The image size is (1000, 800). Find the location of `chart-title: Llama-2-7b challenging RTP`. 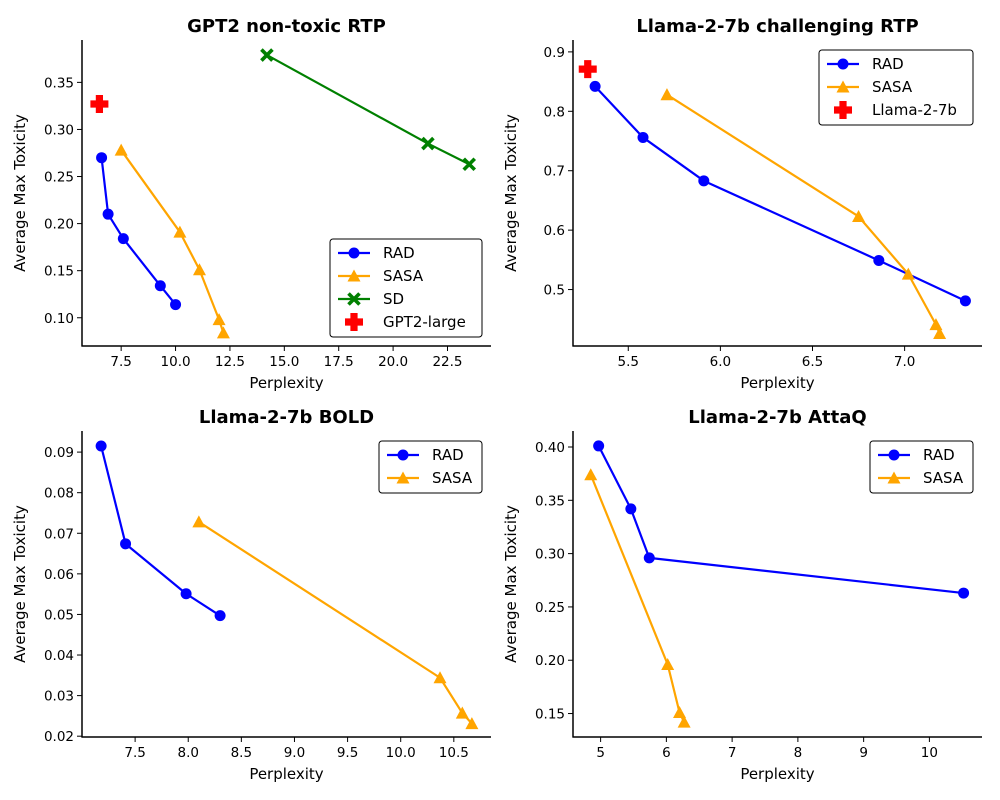

chart-title: Llama-2-7b challenging RTP is located at coordinates (777, 26).